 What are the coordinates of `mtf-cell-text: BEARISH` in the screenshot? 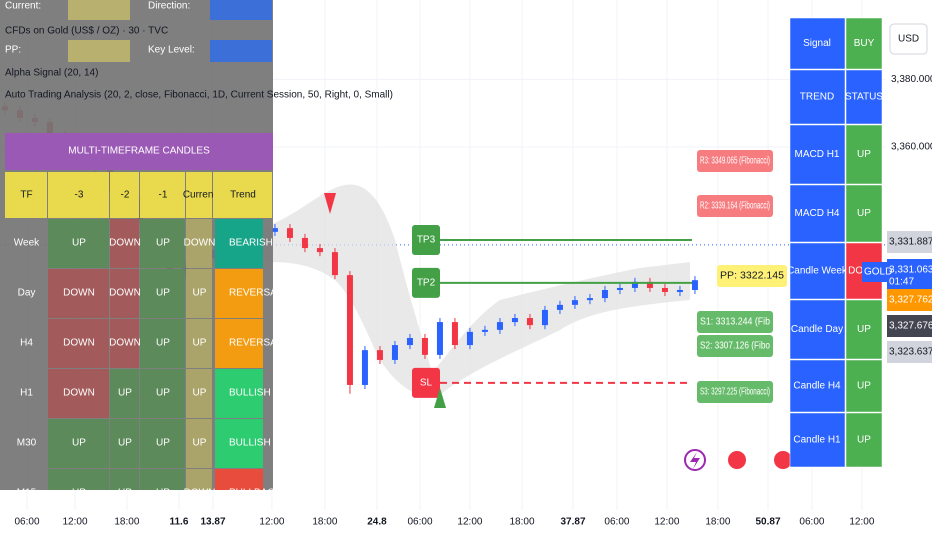 It's located at (251, 243).